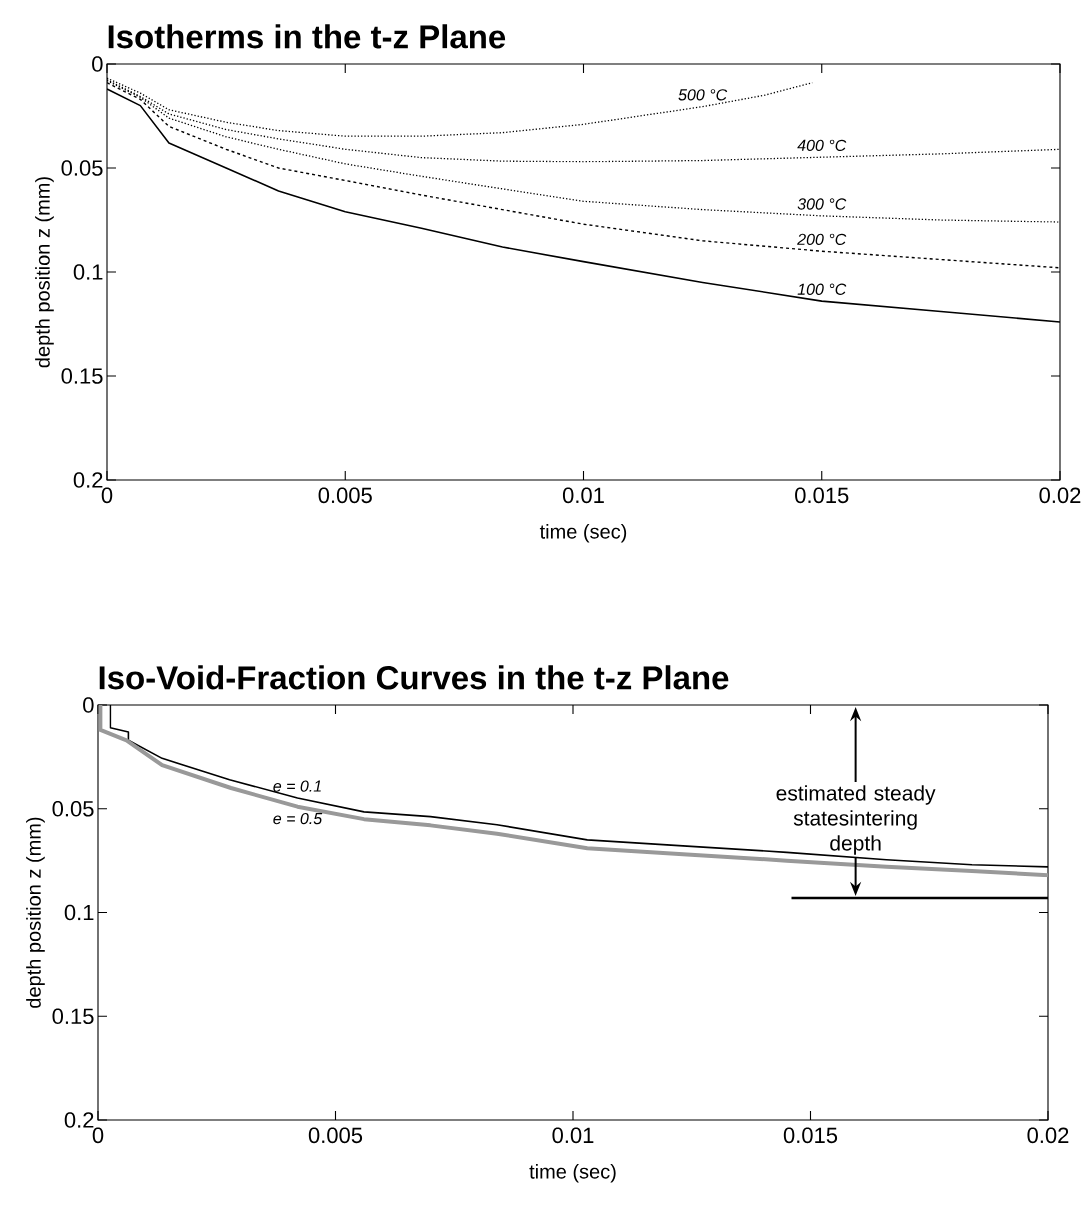  What do you see at coordinates (307, 36) in the screenshot?
I see `chart-title: Isotherms in the t-z Plane` at bounding box center [307, 36].